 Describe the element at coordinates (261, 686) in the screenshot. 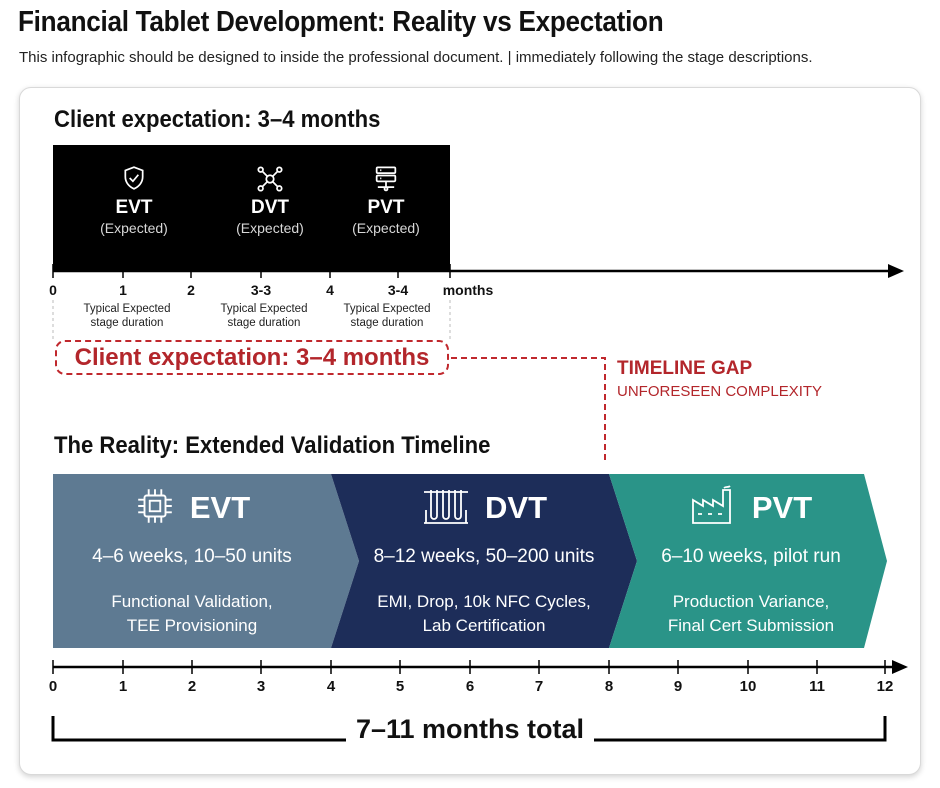

I see `reality-tick: 3` at that location.